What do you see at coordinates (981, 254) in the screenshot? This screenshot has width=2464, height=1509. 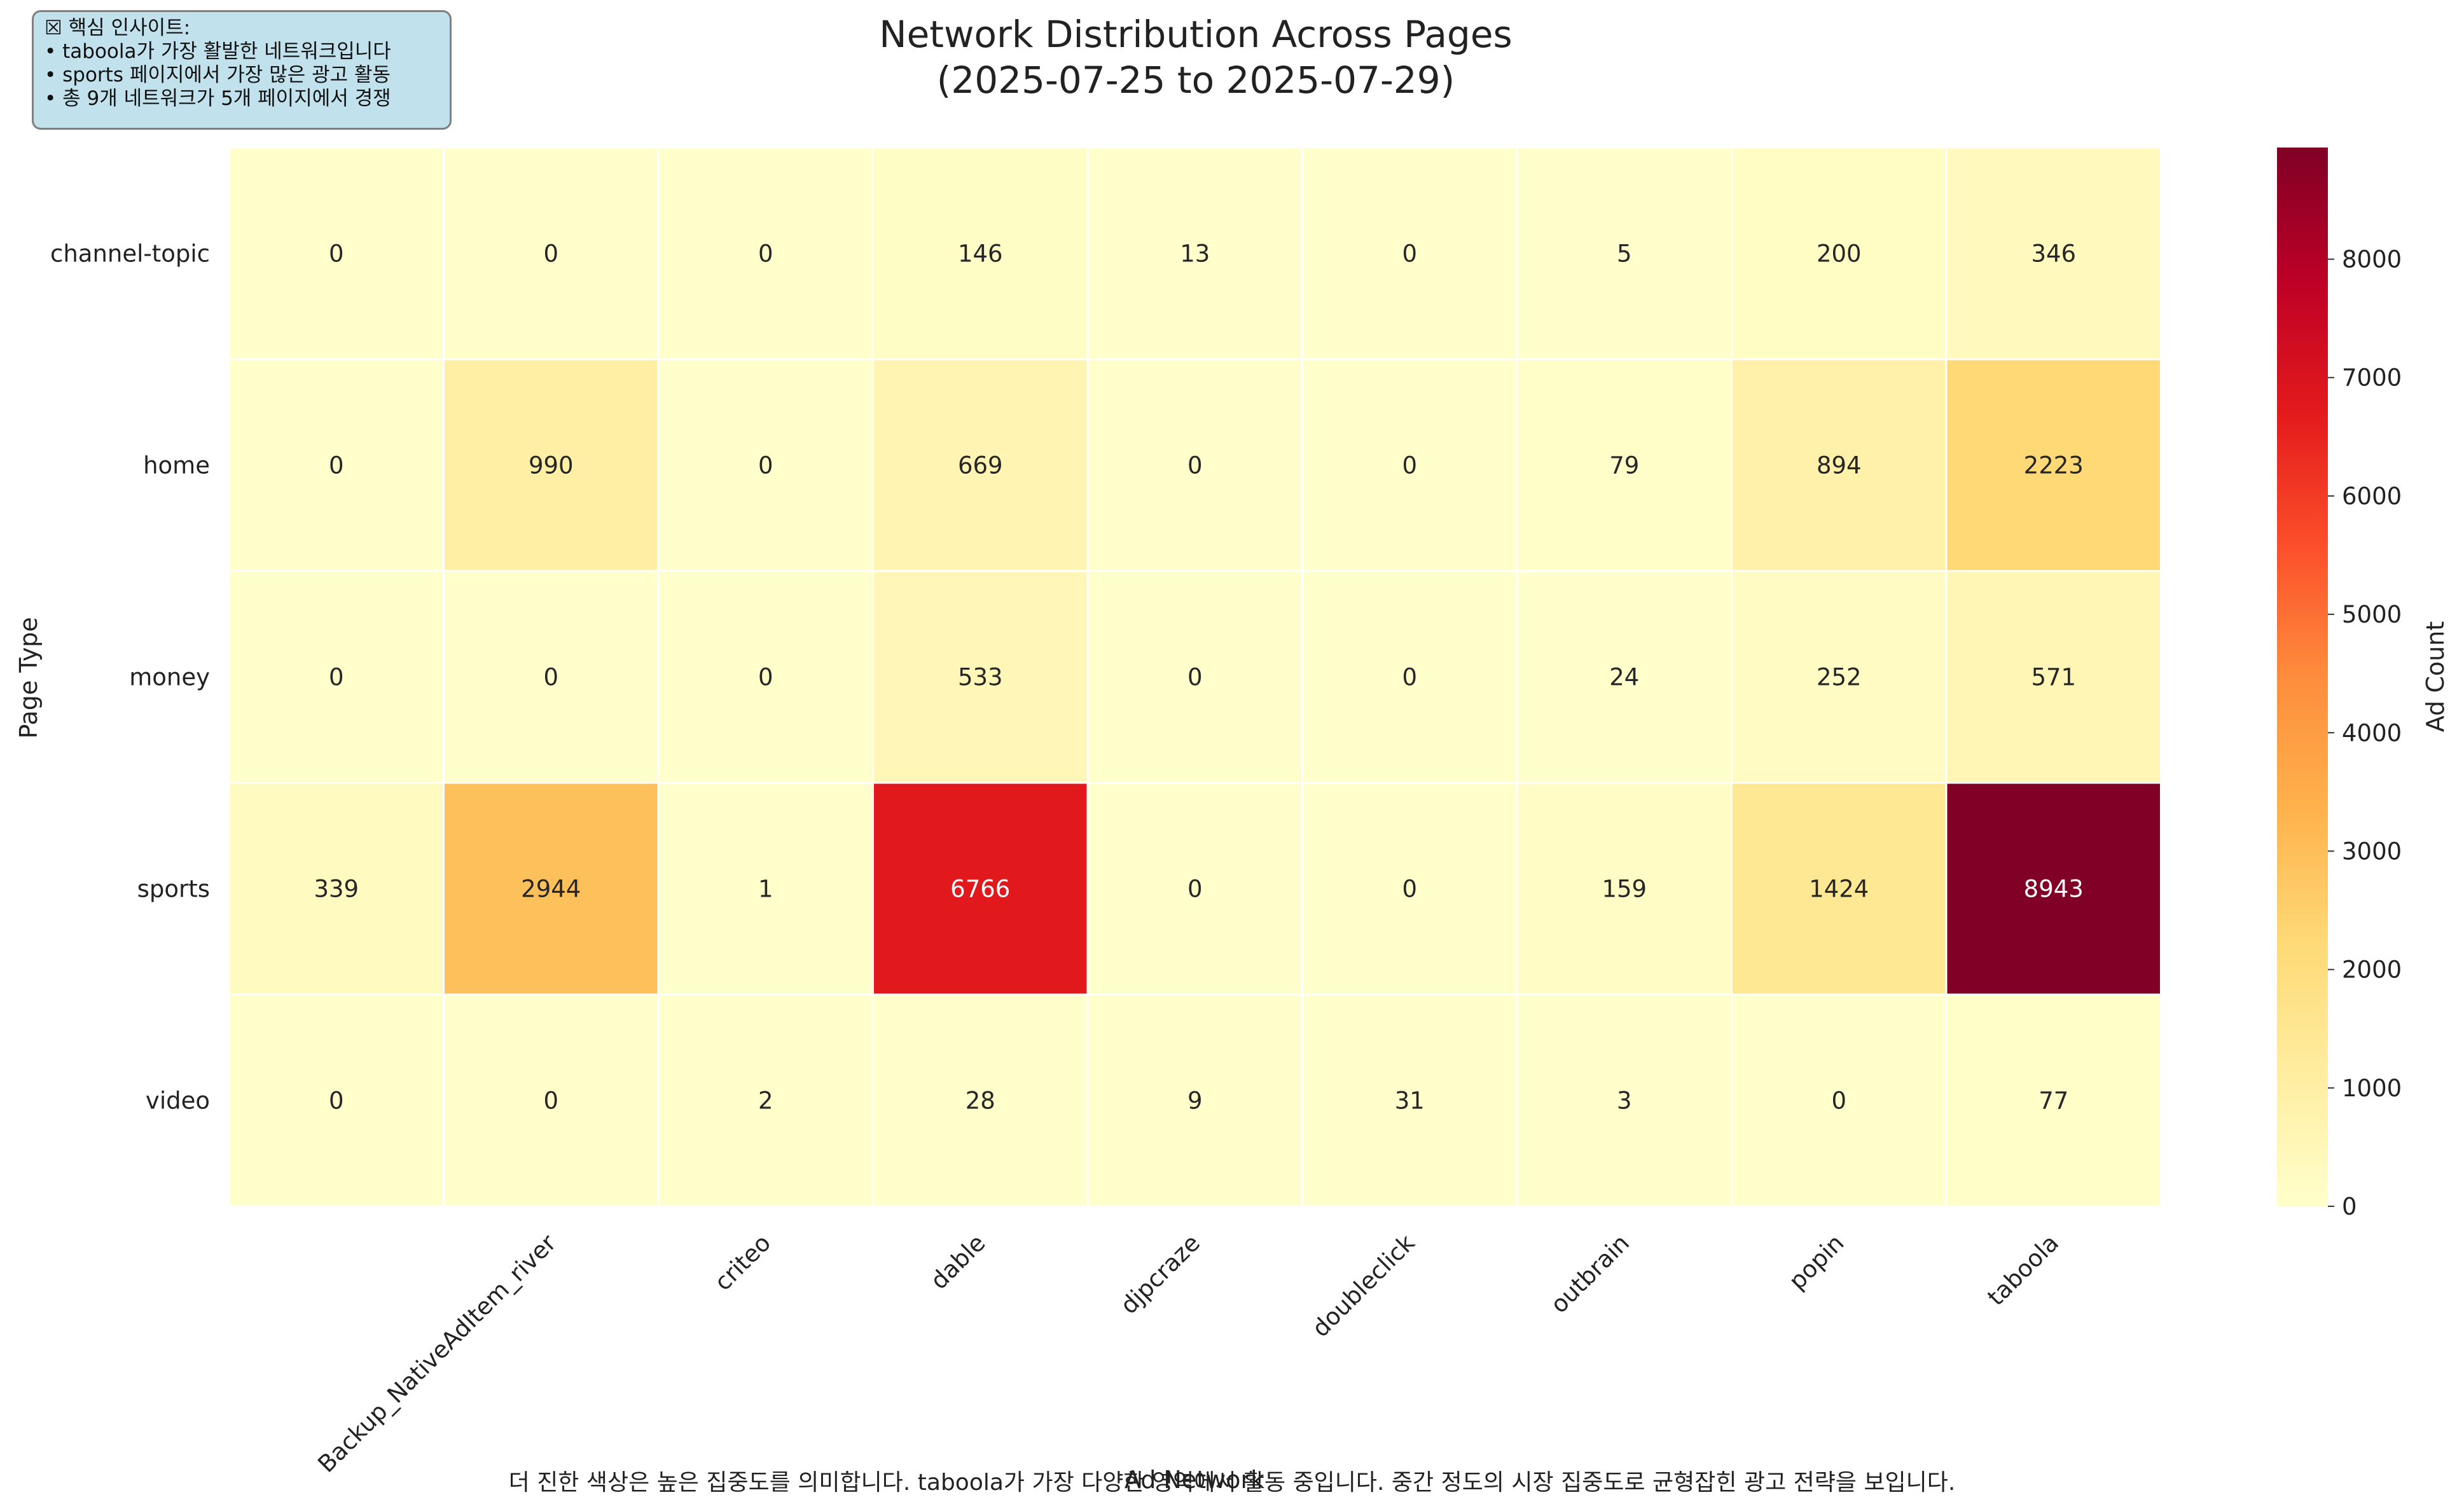 I see `cell-value-label: 146` at bounding box center [981, 254].